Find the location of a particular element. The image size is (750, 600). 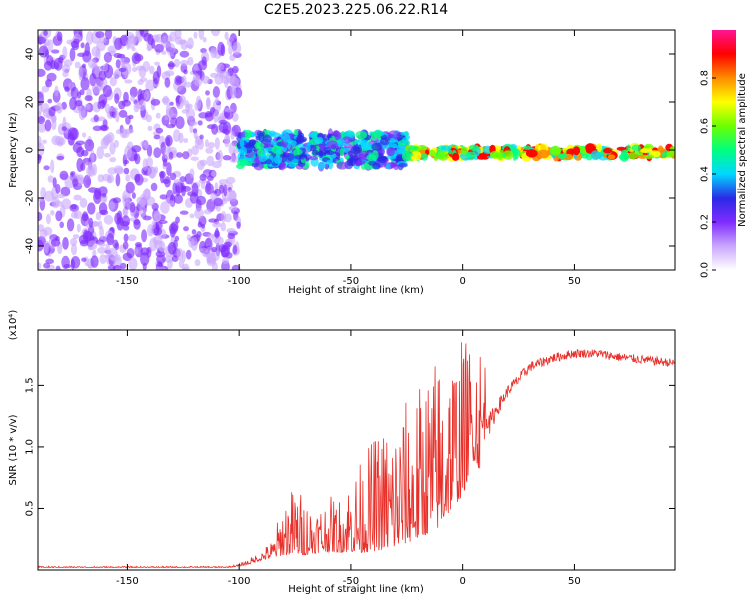

spectrogram-x-tick-label: -50 is located at coordinates (351, 281).